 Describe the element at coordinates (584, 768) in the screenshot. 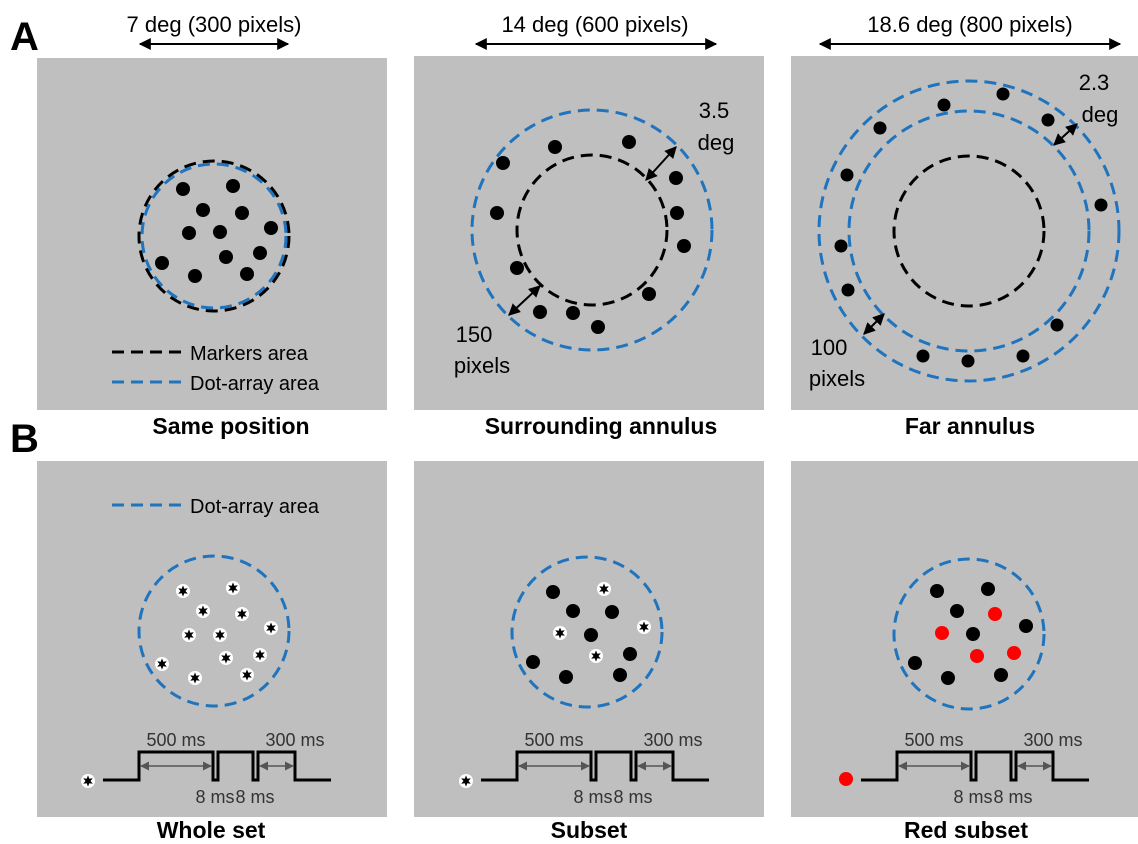

I see `timeline-subset: 500 ms 8 ms 8 ms 300 ms` at that location.